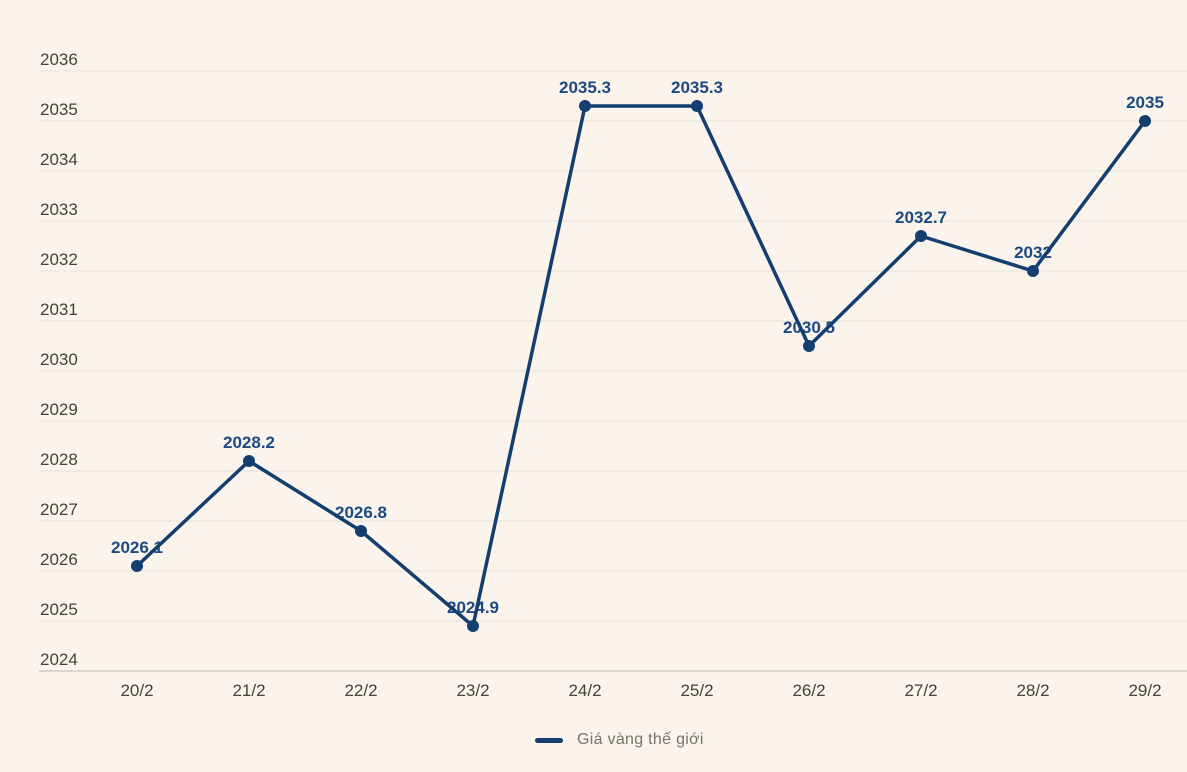 The width and height of the screenshot is (1187, 772). Describe the element at coordinates (584, 690) in the screenshot. I see `x-tick-label: 24/2` at that location.